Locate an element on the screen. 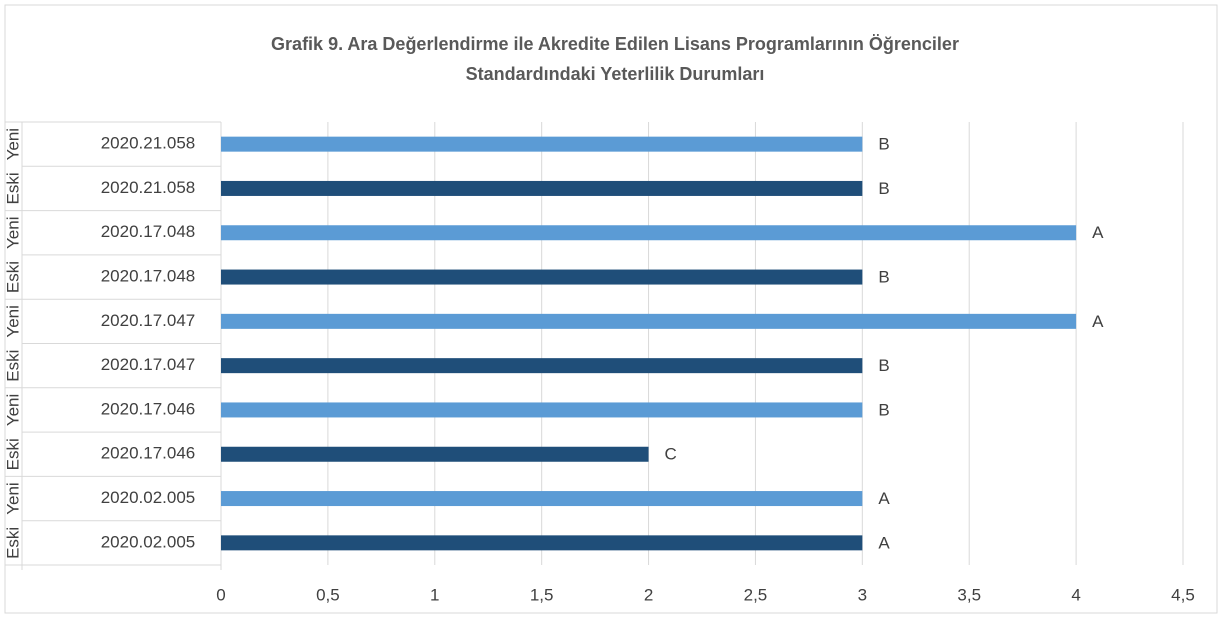 Image resolution: width=1223 pixels, height=618 pixels. x-tick-label: 2 is located at coordinates (648, 594).